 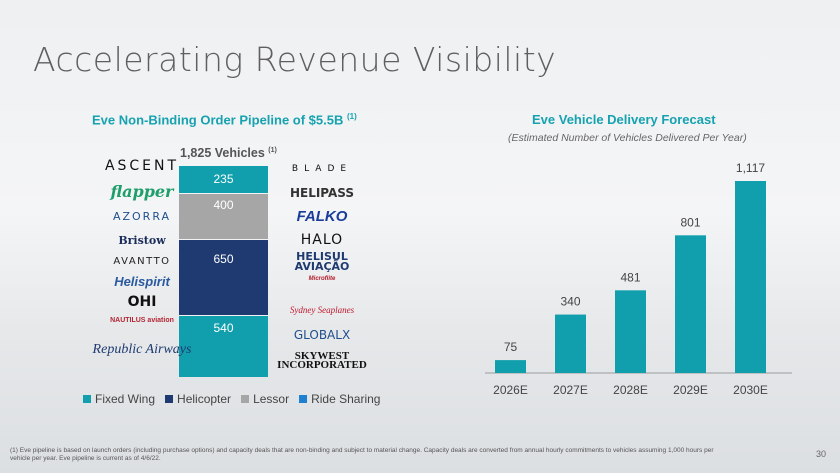 What do you see at coordinates (142, 240) in the screenshot?
I see `logo-left-bristow: Bristow` at bounding box center [142, 240].